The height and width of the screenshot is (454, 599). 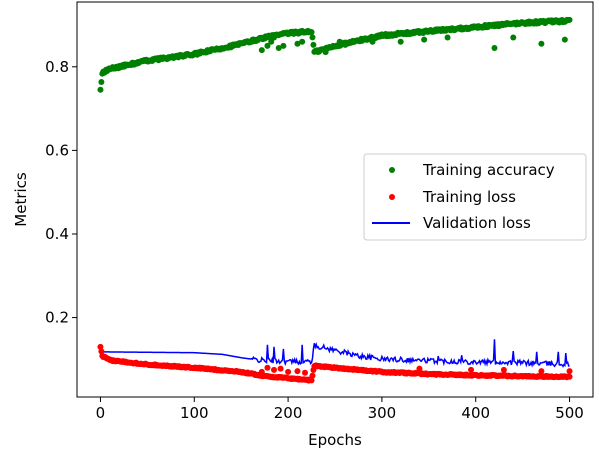 I want to click on x-tick-label: 400, so click(x=475, y=413).